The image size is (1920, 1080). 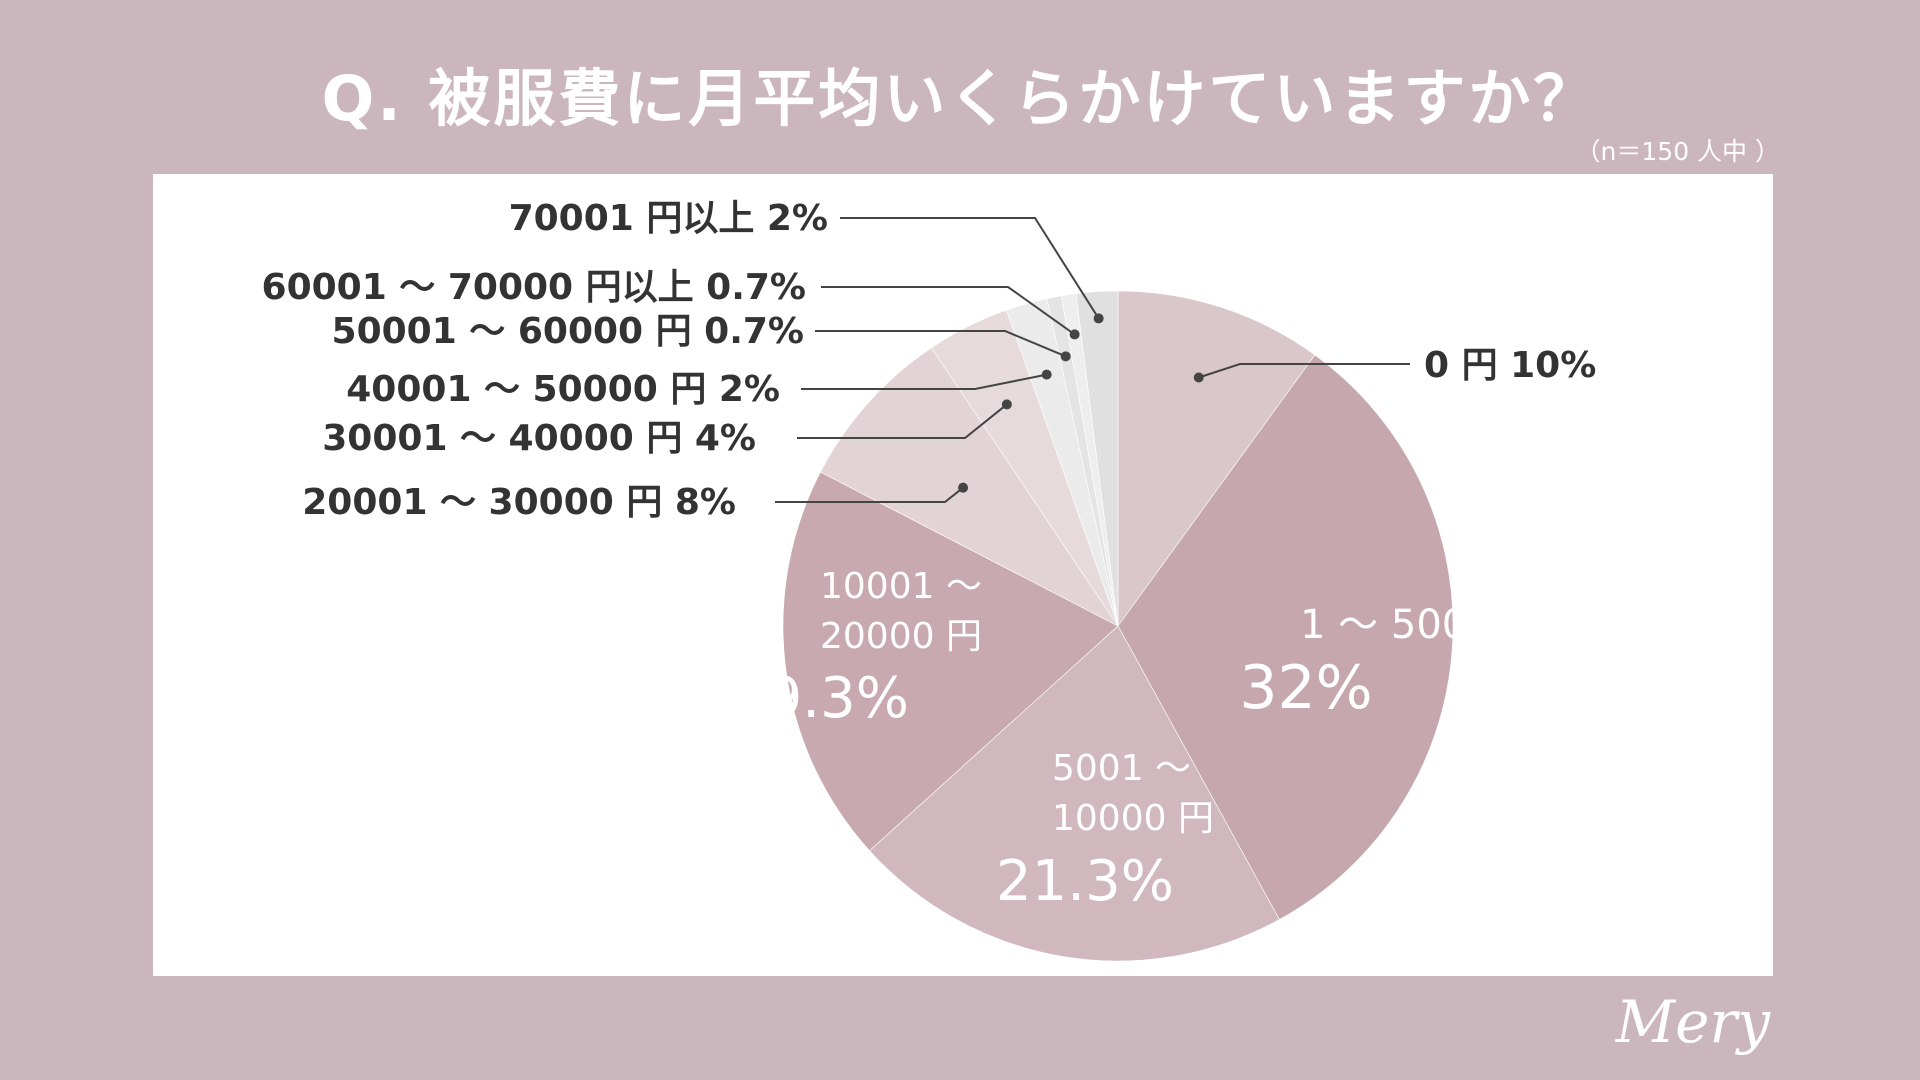 I want to click on slice-label-0: 0 円 10%, so click(x=1510, y=365).